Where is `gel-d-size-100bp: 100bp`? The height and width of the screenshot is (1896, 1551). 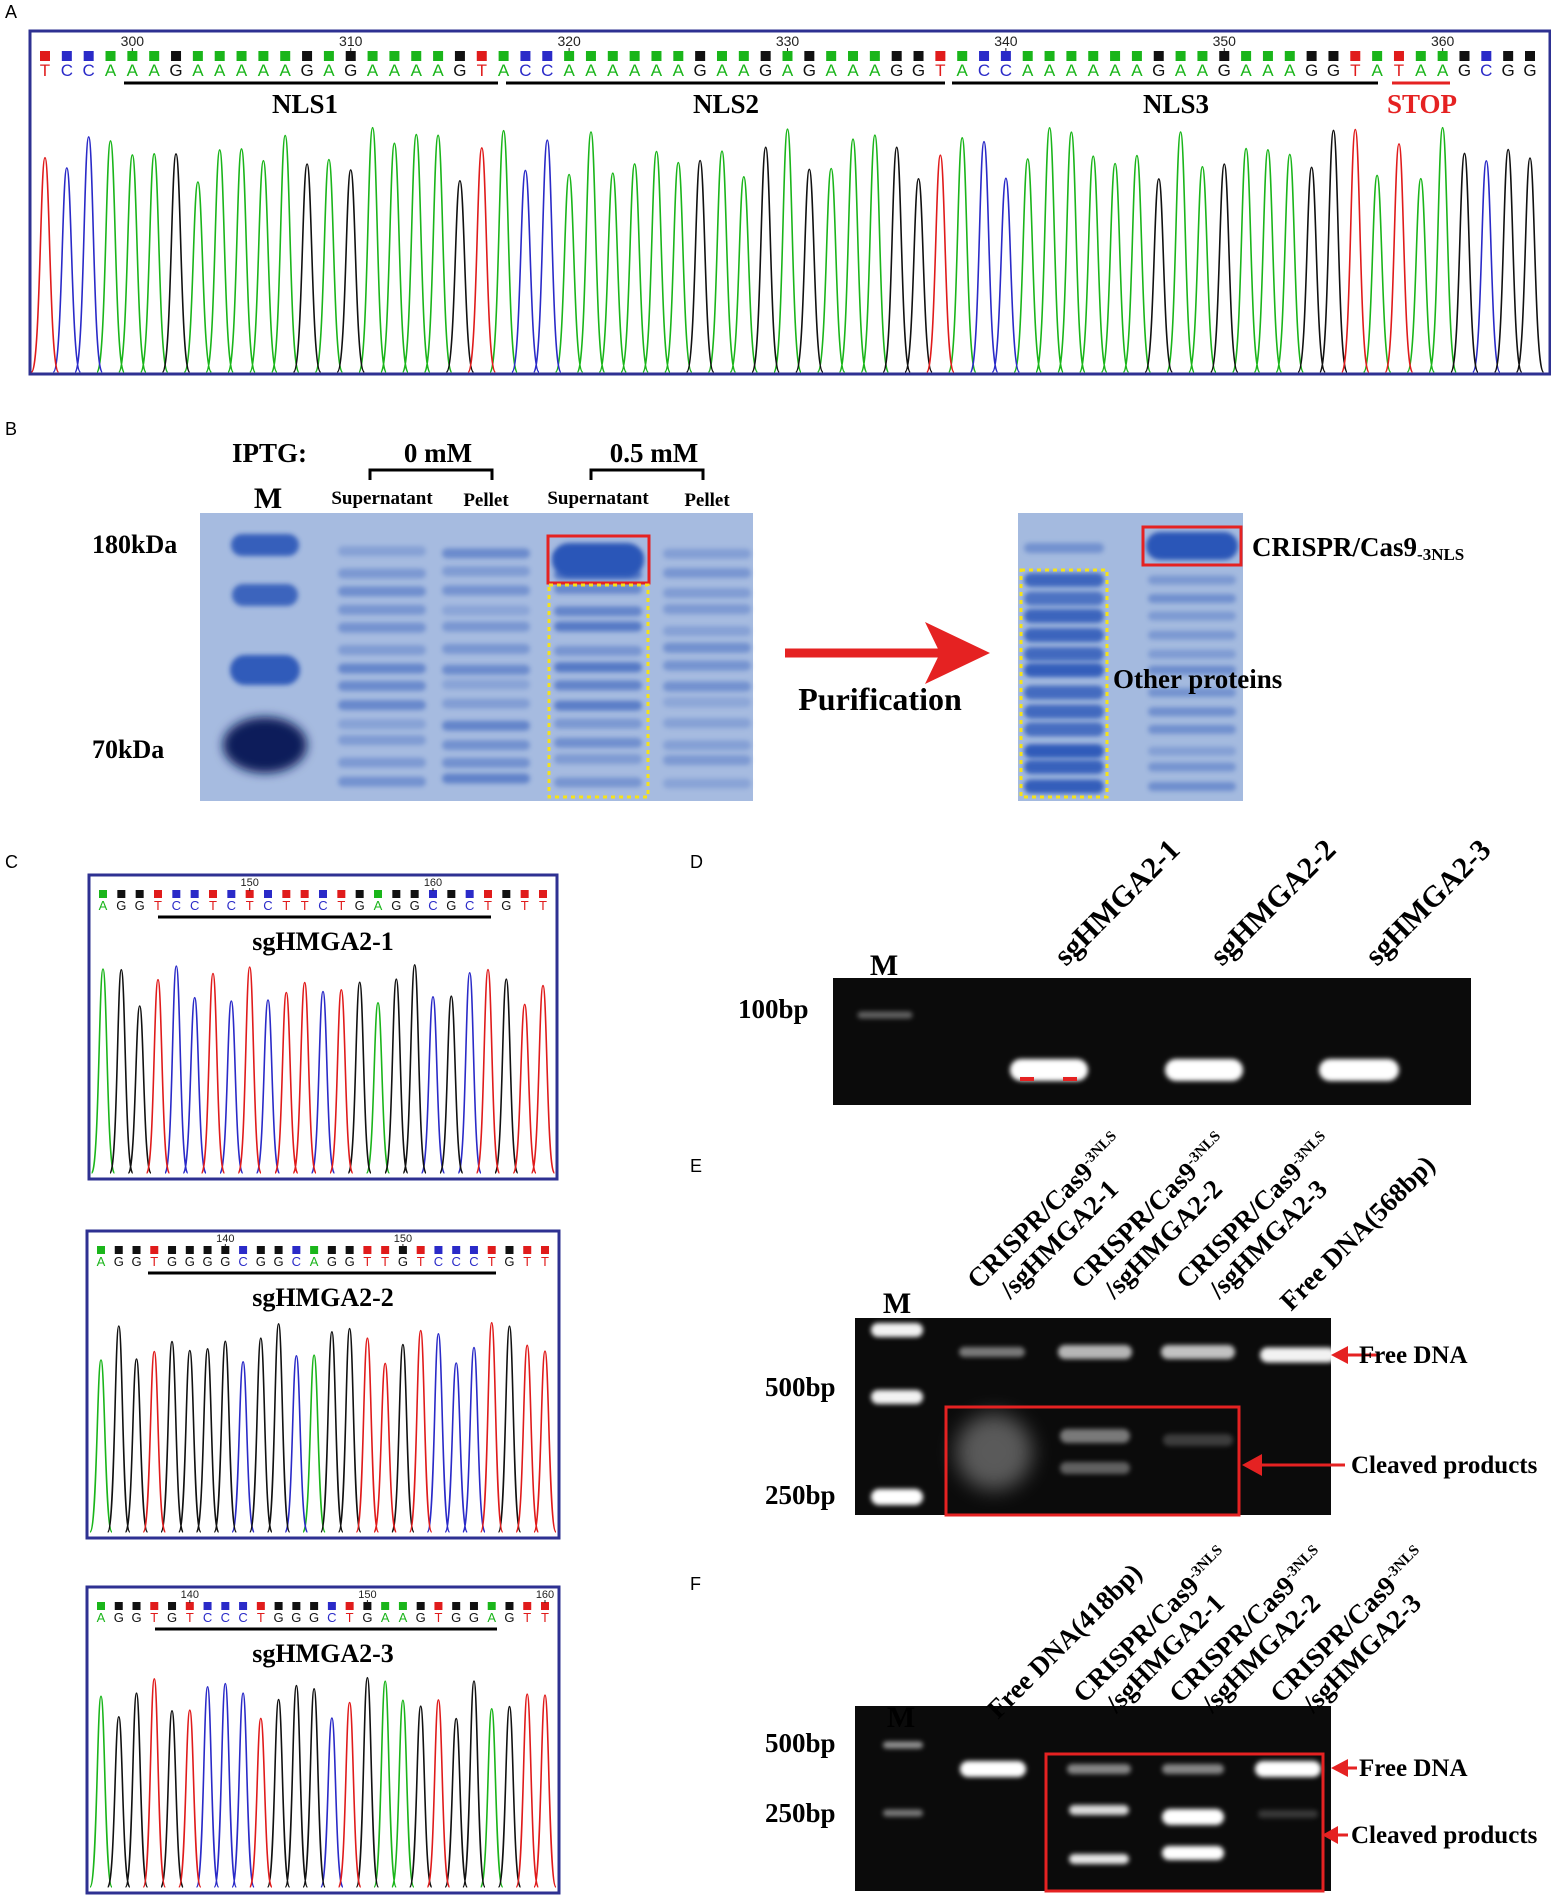 gel-d-size-100bp: 100bp is located at coordinates (773, 1009).